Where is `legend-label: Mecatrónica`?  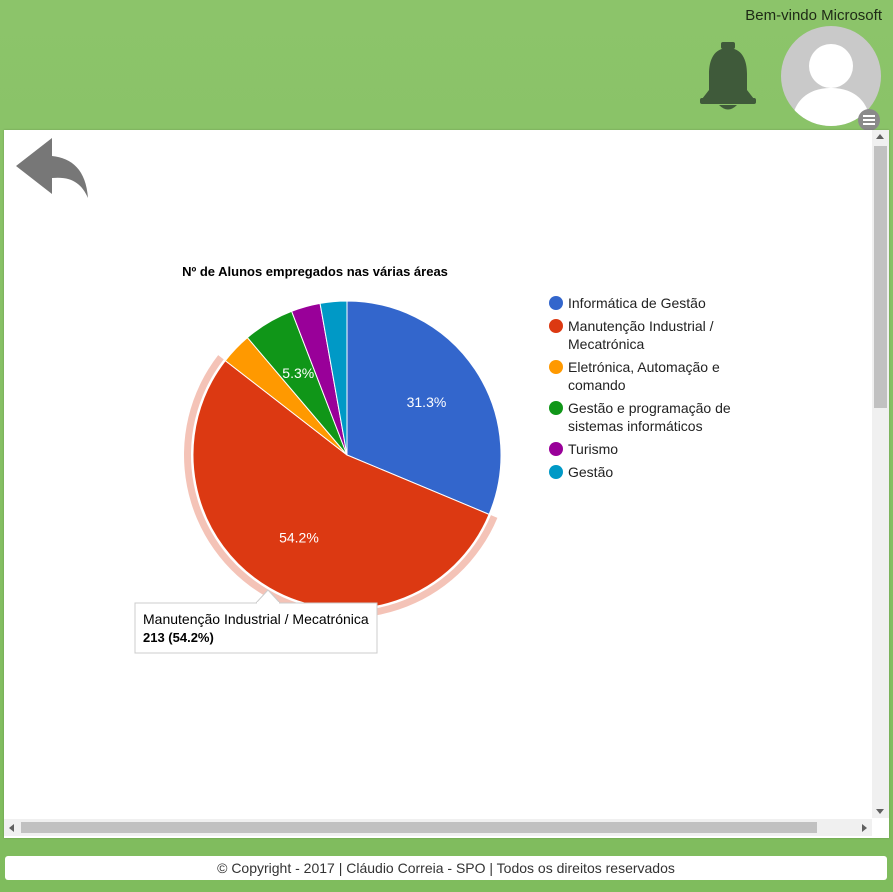
legend-label: Mecatrónica is located at coordinates (606, 344).